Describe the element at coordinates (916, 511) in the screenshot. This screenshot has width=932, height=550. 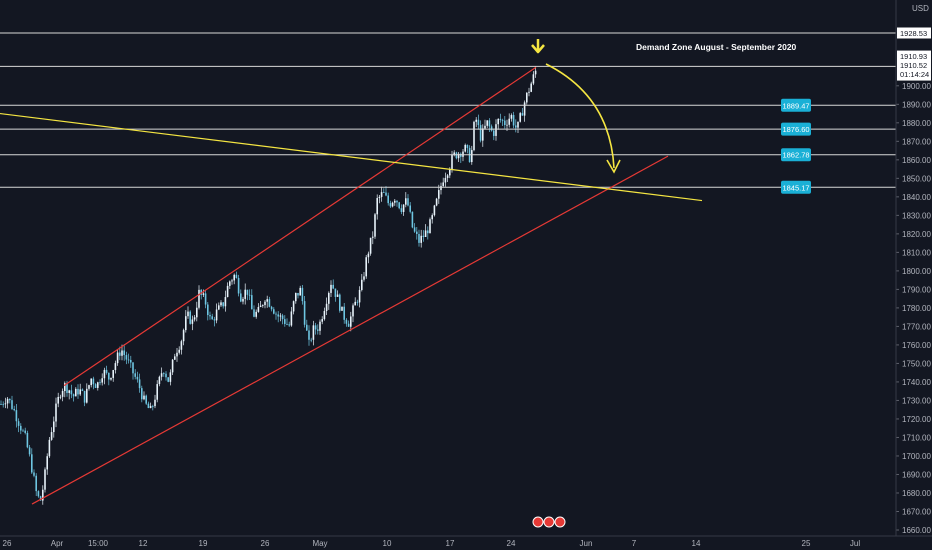
I see `y-tick-label: 1670.00` at that location.